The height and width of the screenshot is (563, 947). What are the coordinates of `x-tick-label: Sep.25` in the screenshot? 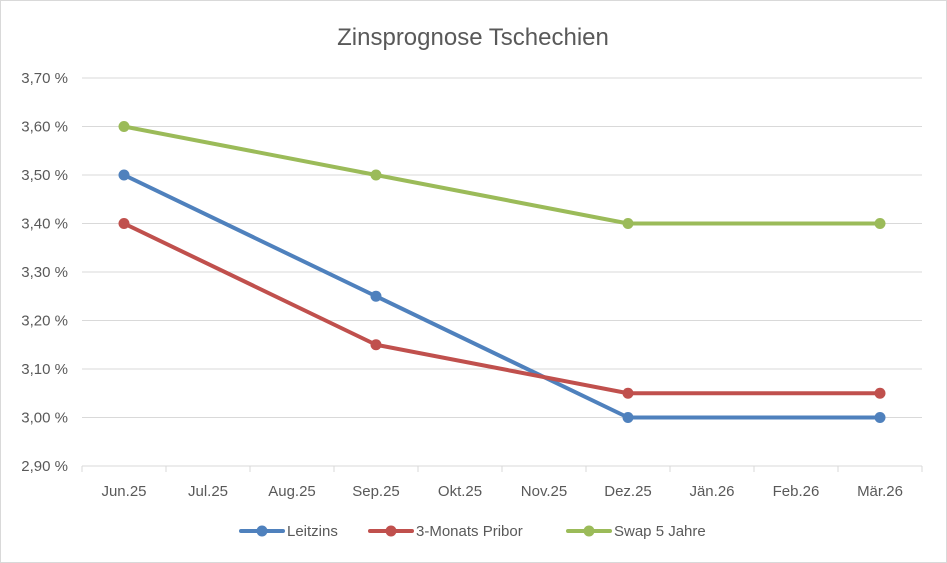 It's located at (376, 491).